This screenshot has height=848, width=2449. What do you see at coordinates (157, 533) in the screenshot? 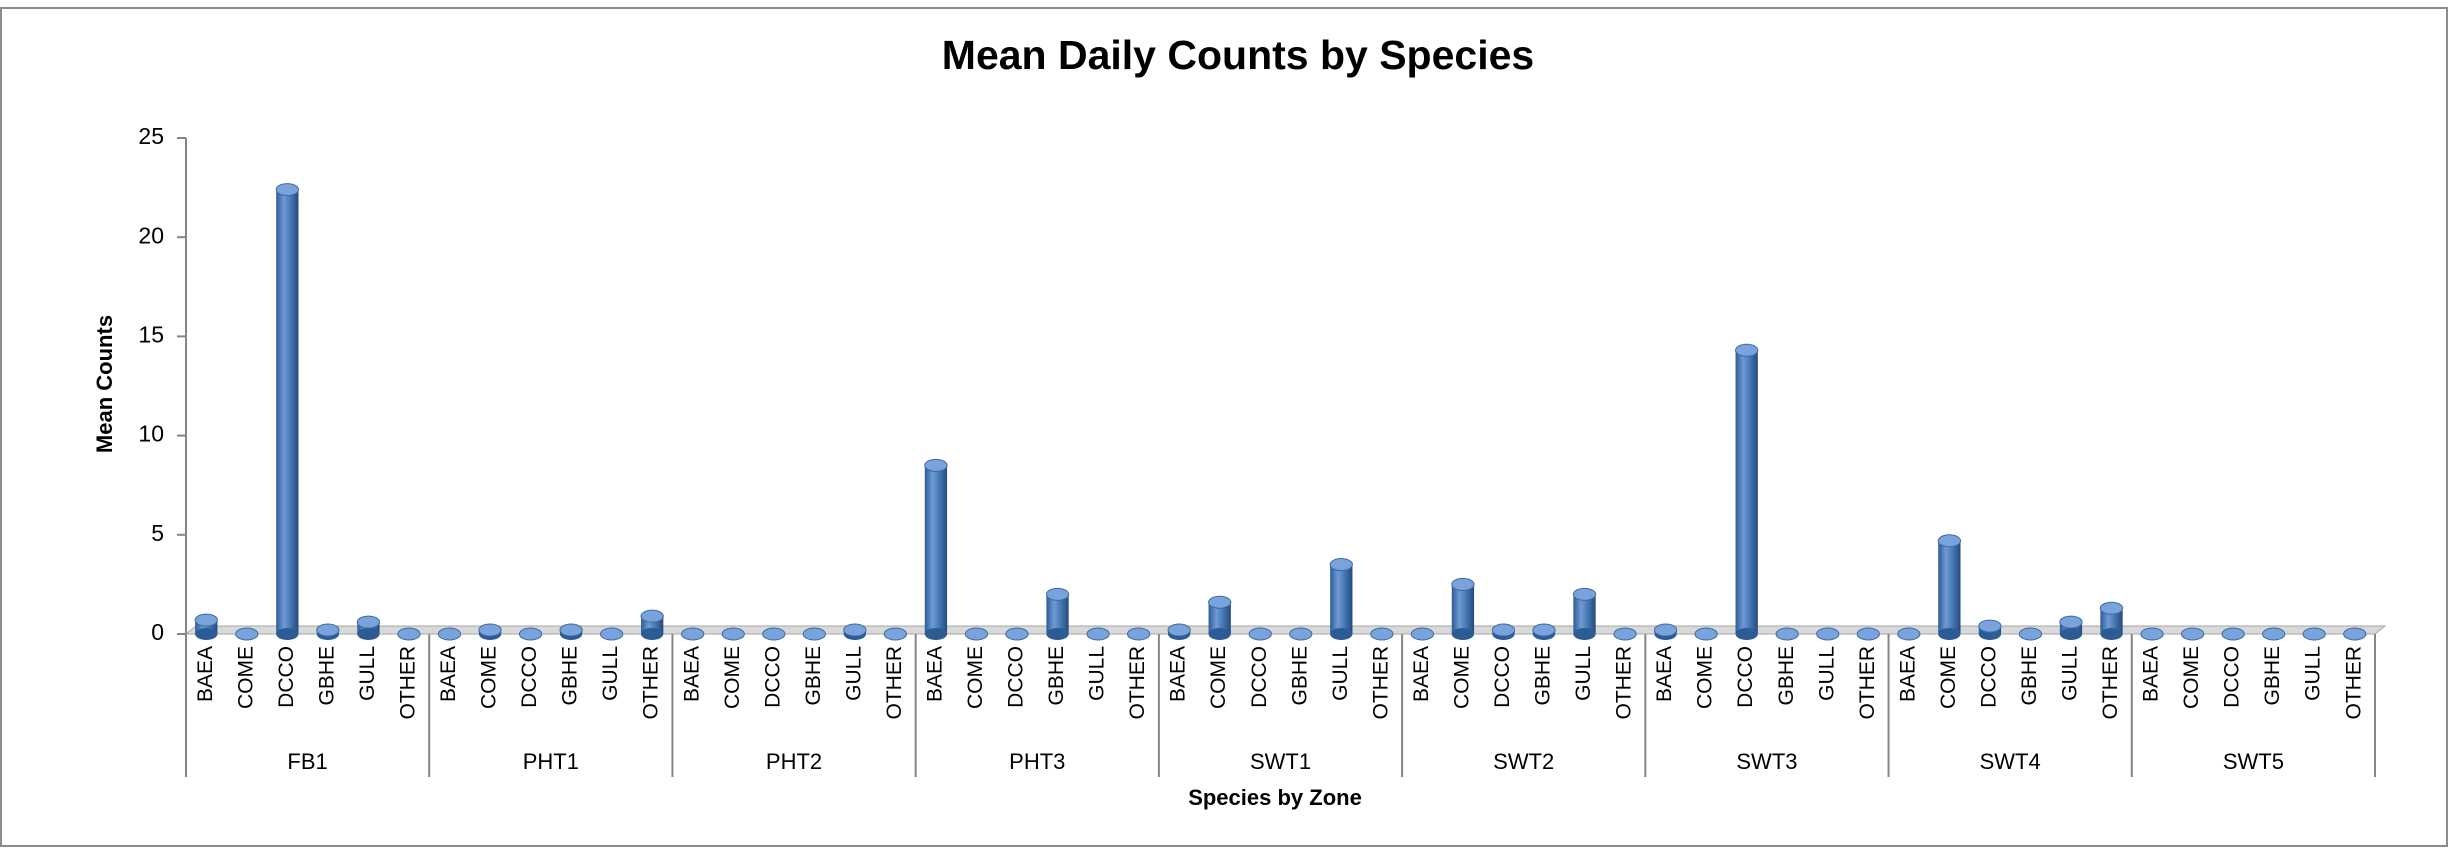
I see `y-tick-label: 5` at bounding box center [157, 533].